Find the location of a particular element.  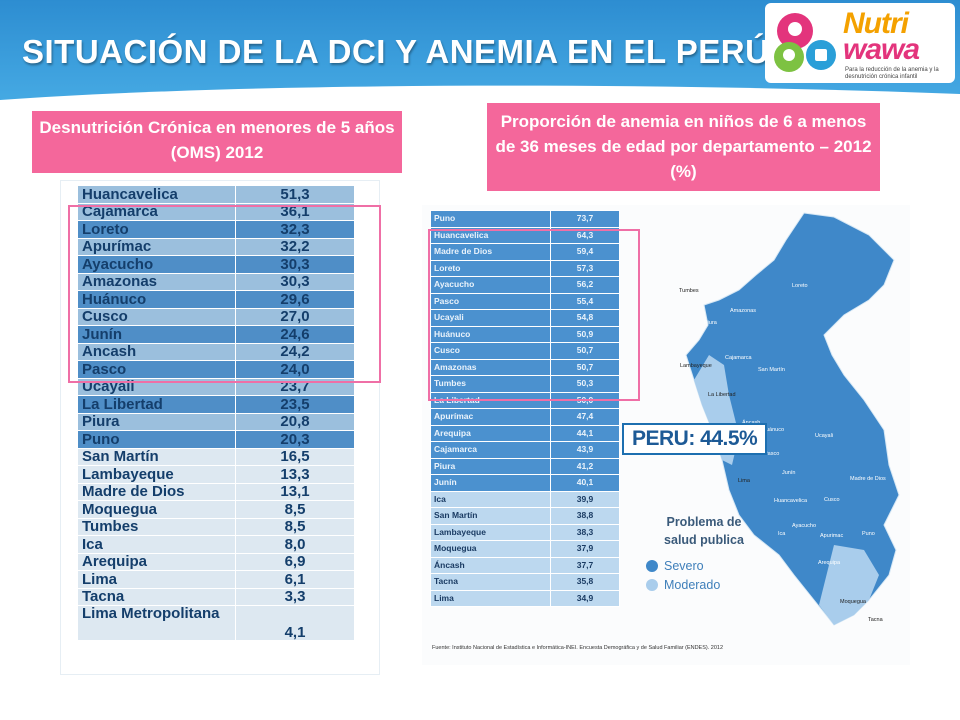

map-label-ucayali: Ucayali is located at coordinates (824, 436).